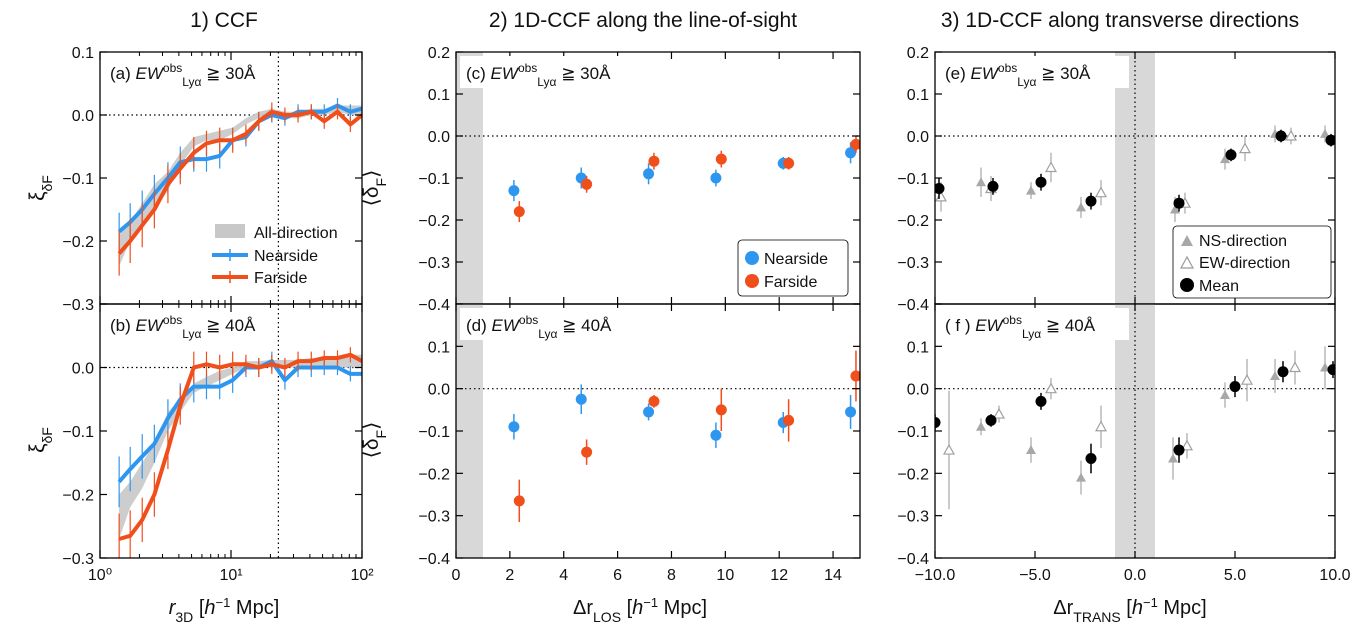  What do you see at coordinates (563, 575) in the screenshot?
I see `x-tick-label: 4` at bounding box center [563, 575].